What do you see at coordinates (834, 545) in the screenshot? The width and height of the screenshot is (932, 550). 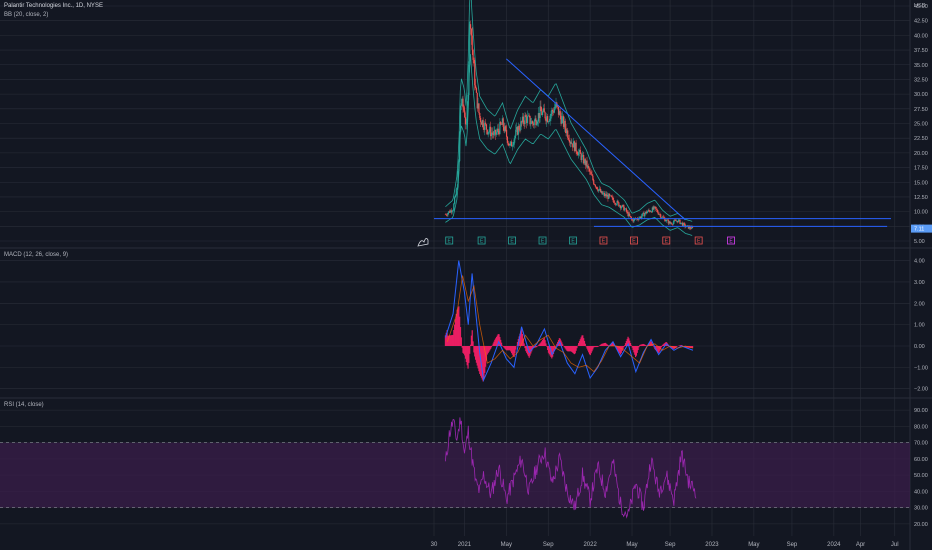 I see `x-tick-label: 2024` at bounding box center [834, 545].